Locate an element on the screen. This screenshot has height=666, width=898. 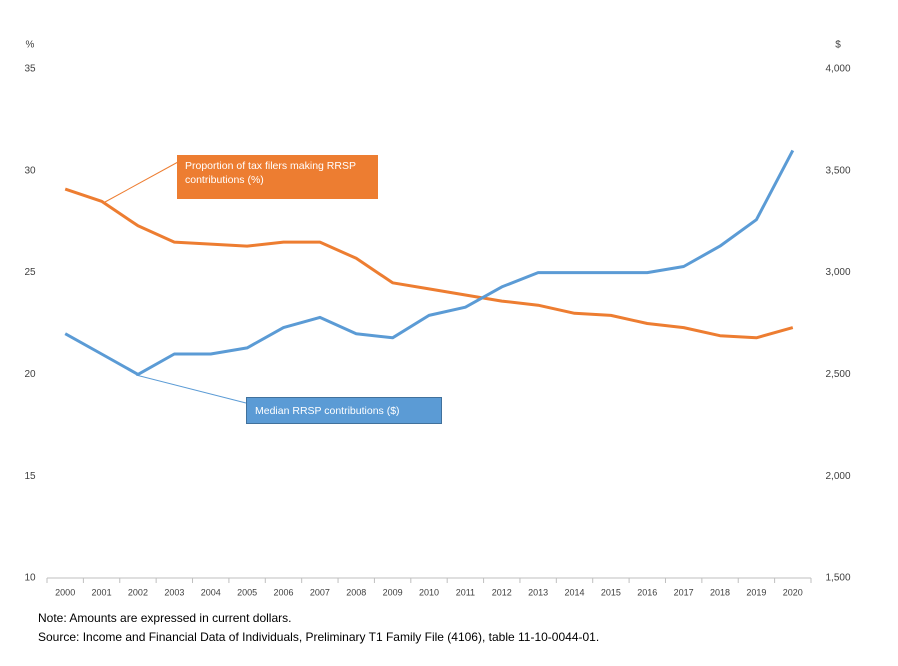
y-tick-label: 35 is located at coordinates (30, 69).